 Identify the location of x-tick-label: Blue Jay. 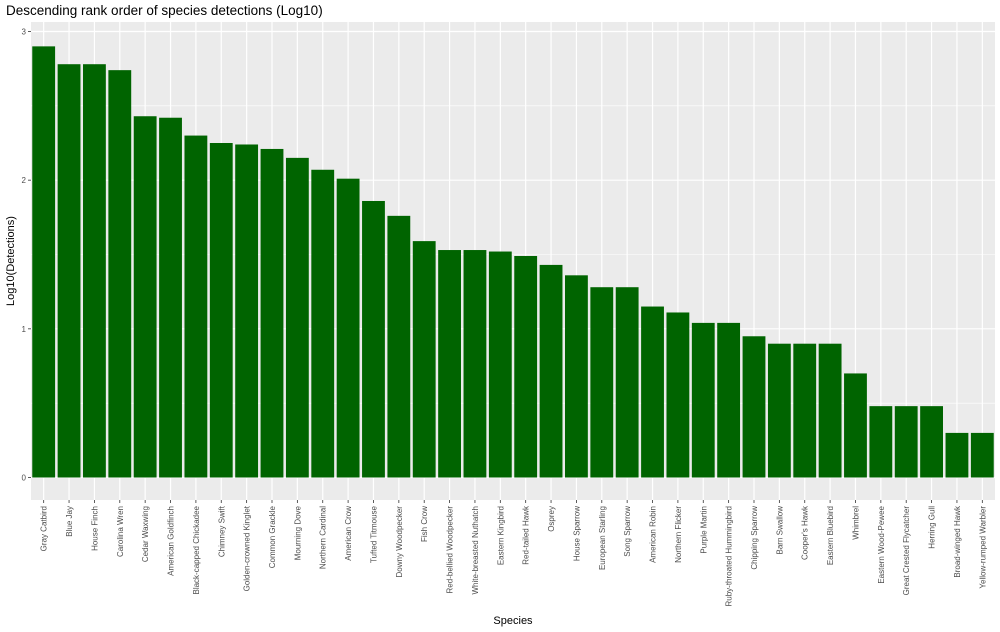
(69, 521).